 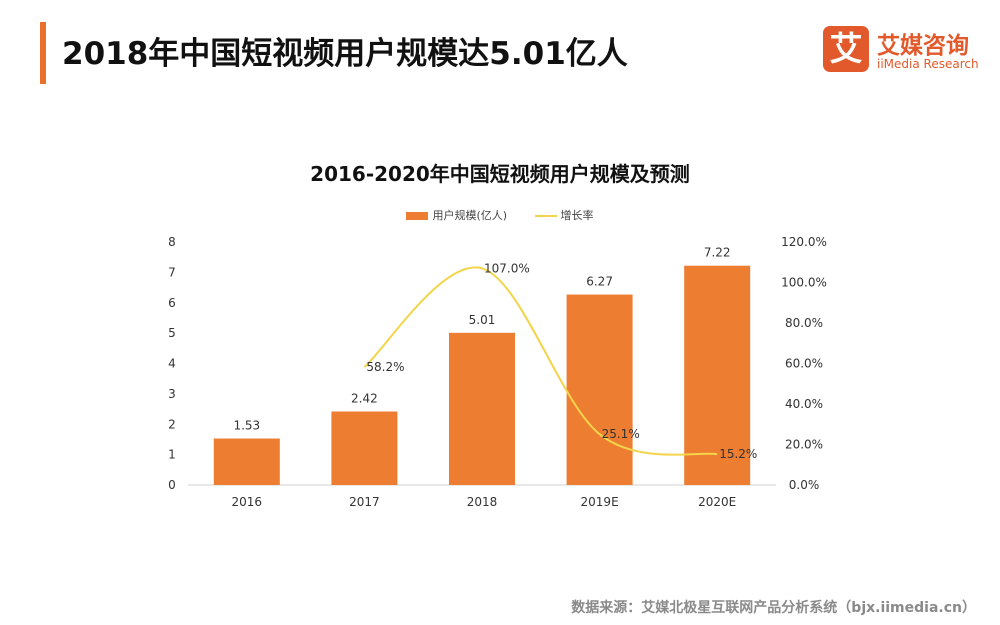 What do you see at coordinates (804, 445) in the screenshot?
I see `y-right-tick-label: 20.0%` at bounding box center [804, 445].